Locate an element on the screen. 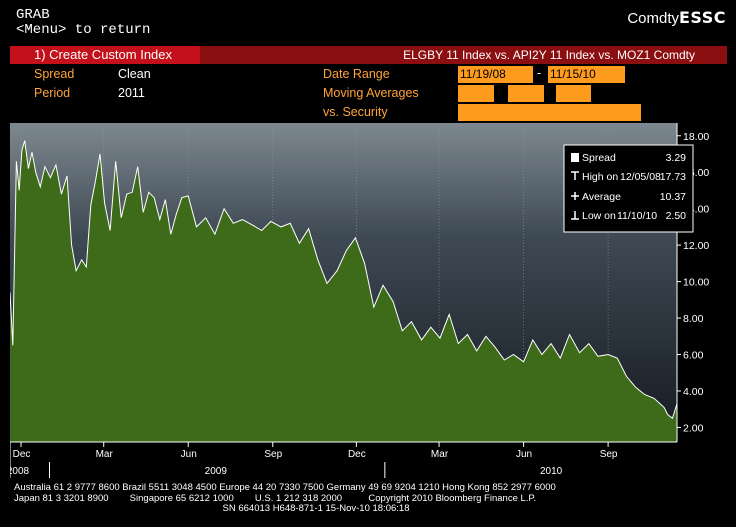 Image resolution: width=736 pixels, height=527 pixels. spread-value: Clean is located at coordinates (134, 74).